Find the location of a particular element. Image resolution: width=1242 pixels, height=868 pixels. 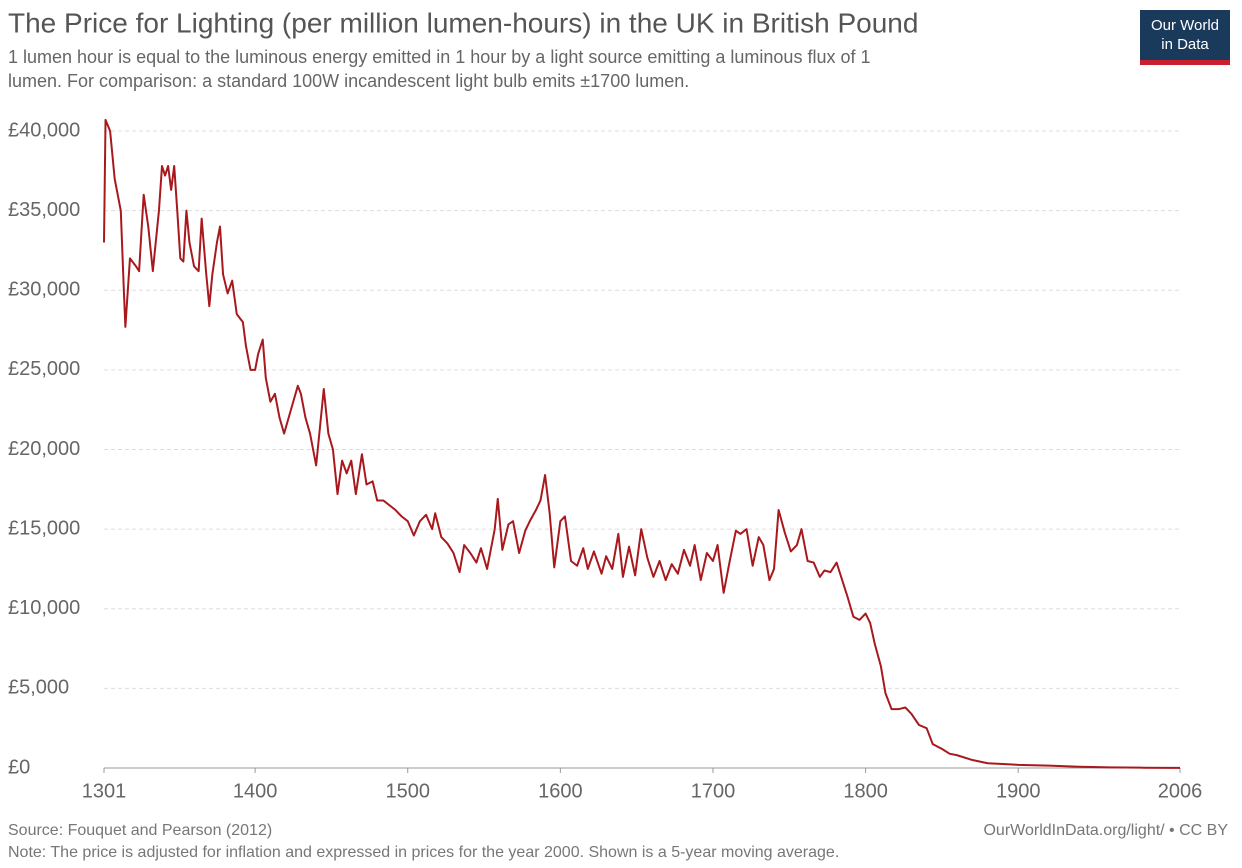

x-tick-label: 1900 is located at coordinates (1018, 791).